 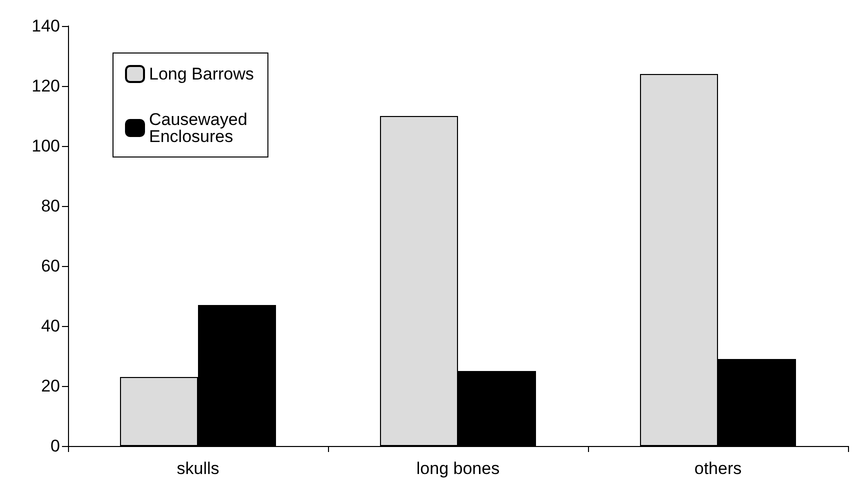 What do you see at coordinates (46, 146) in the screenshot?
I see `y-tick-label: 100` at bounding box center [46, 146].